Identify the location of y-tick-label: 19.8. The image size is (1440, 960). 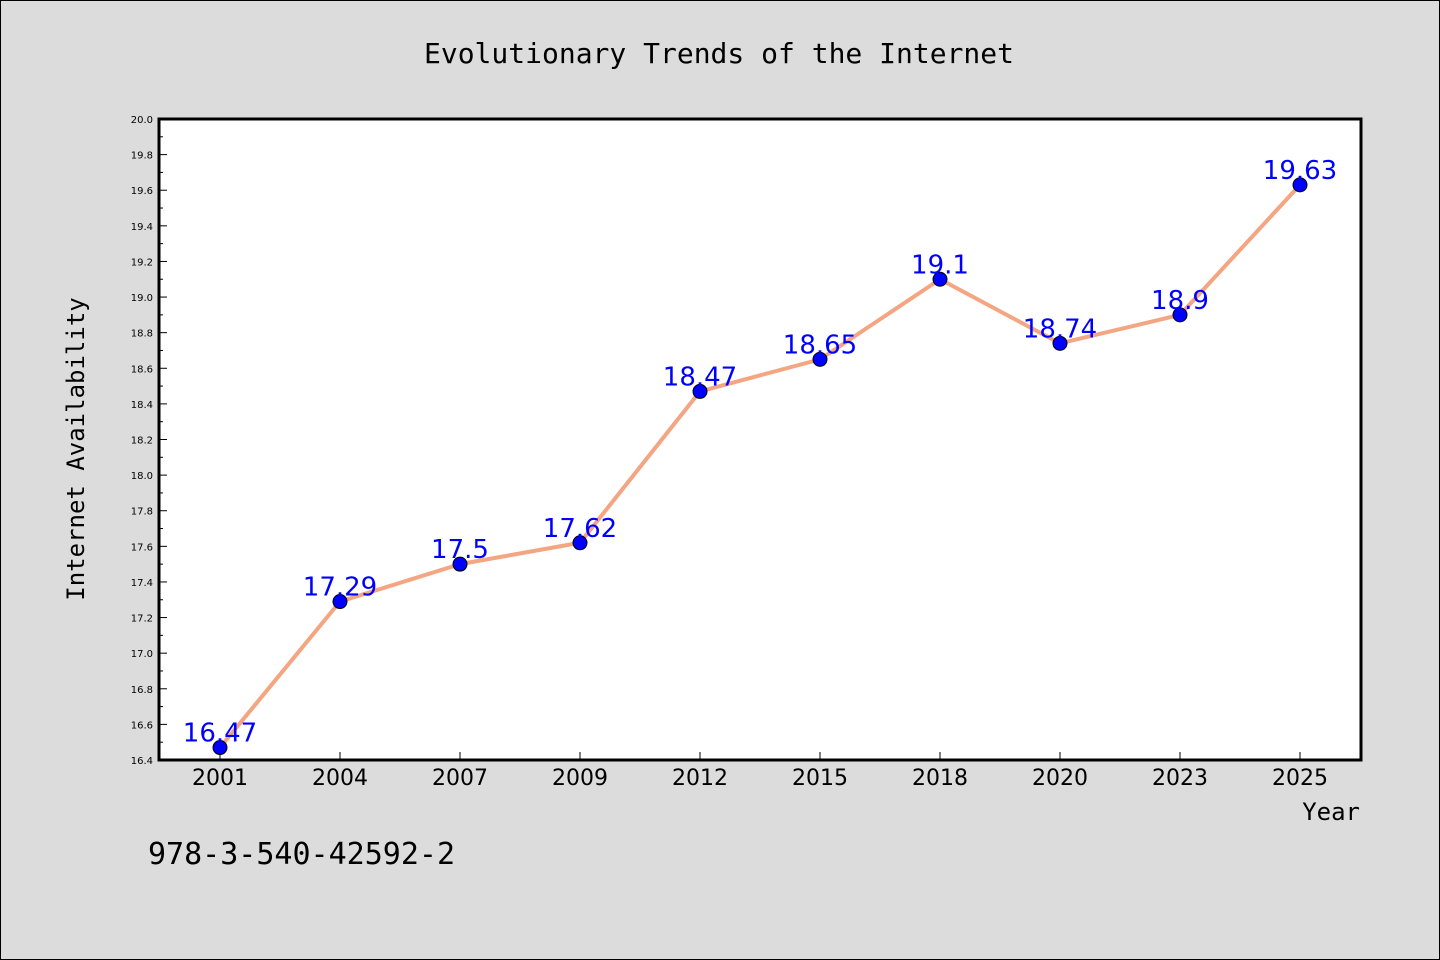
(142, 156).